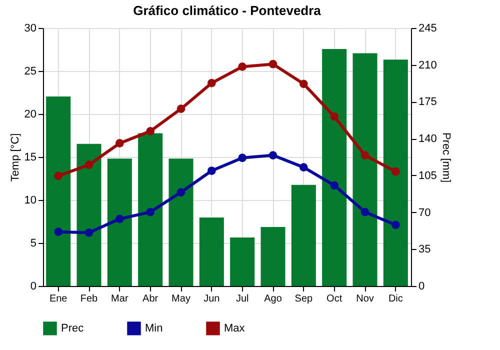 Image resolution: width=500 pixels, height=350 pixels. What do you see at coordinates (334, 299) in the screenshot?
I see `x-tick-label: Oct` at bounding box center [334, 299].